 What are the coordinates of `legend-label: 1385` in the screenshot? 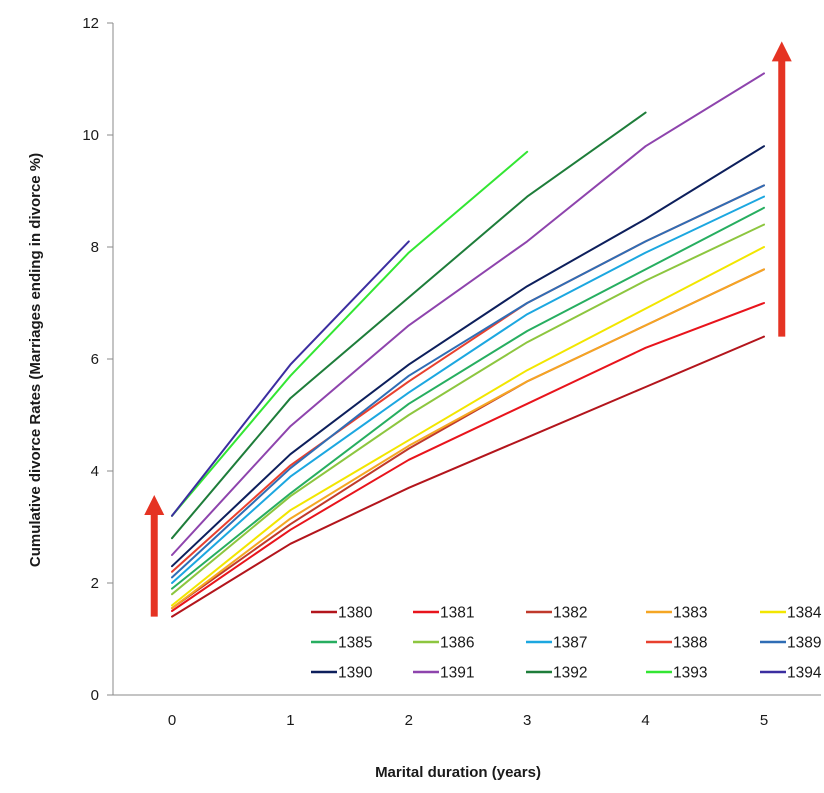 It's located at (355, 643).